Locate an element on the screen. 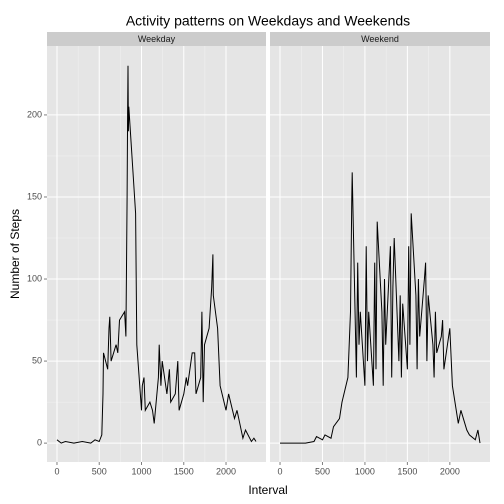  strip-label: Weekend is located at coordinates (380, 39).